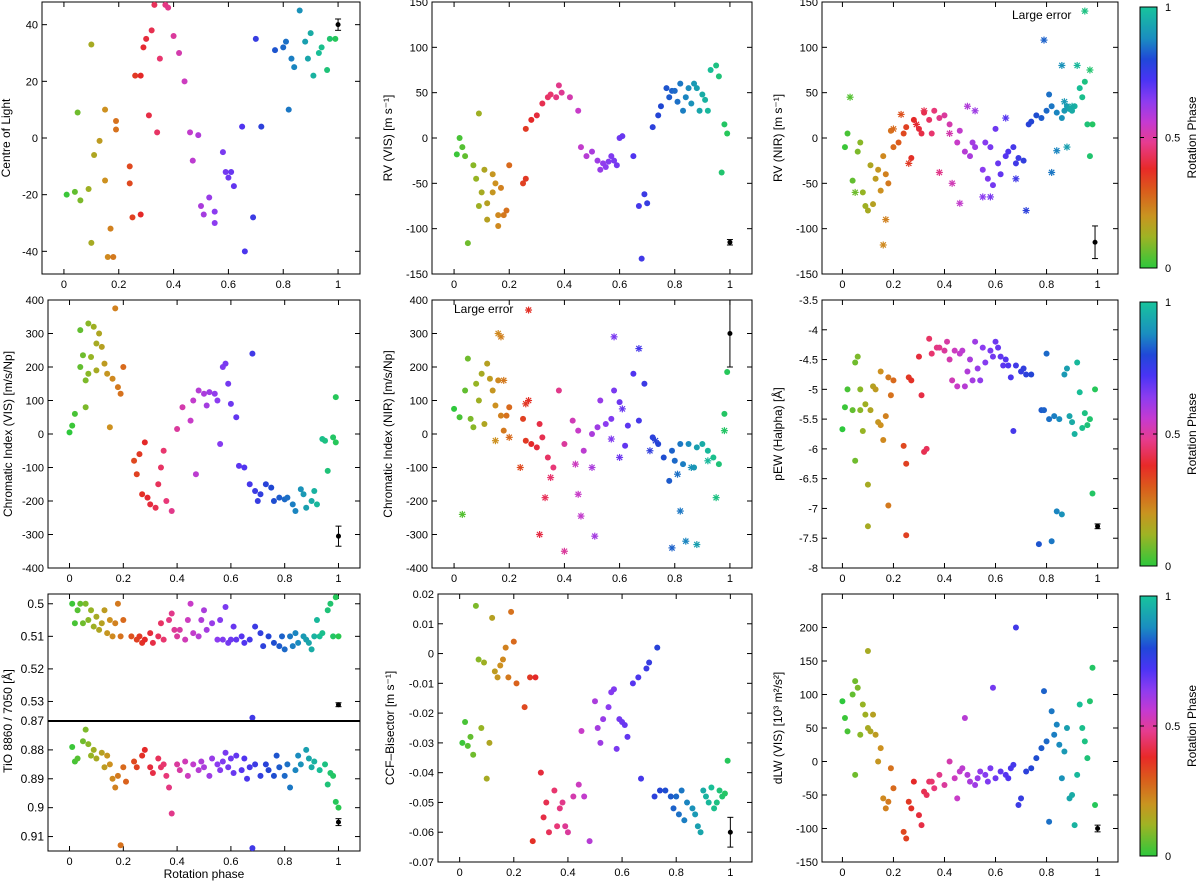  Describe the element at coordinates (1192, 137) in the screenshot. I see `colorbar-label: Rotation Phase` at that location.